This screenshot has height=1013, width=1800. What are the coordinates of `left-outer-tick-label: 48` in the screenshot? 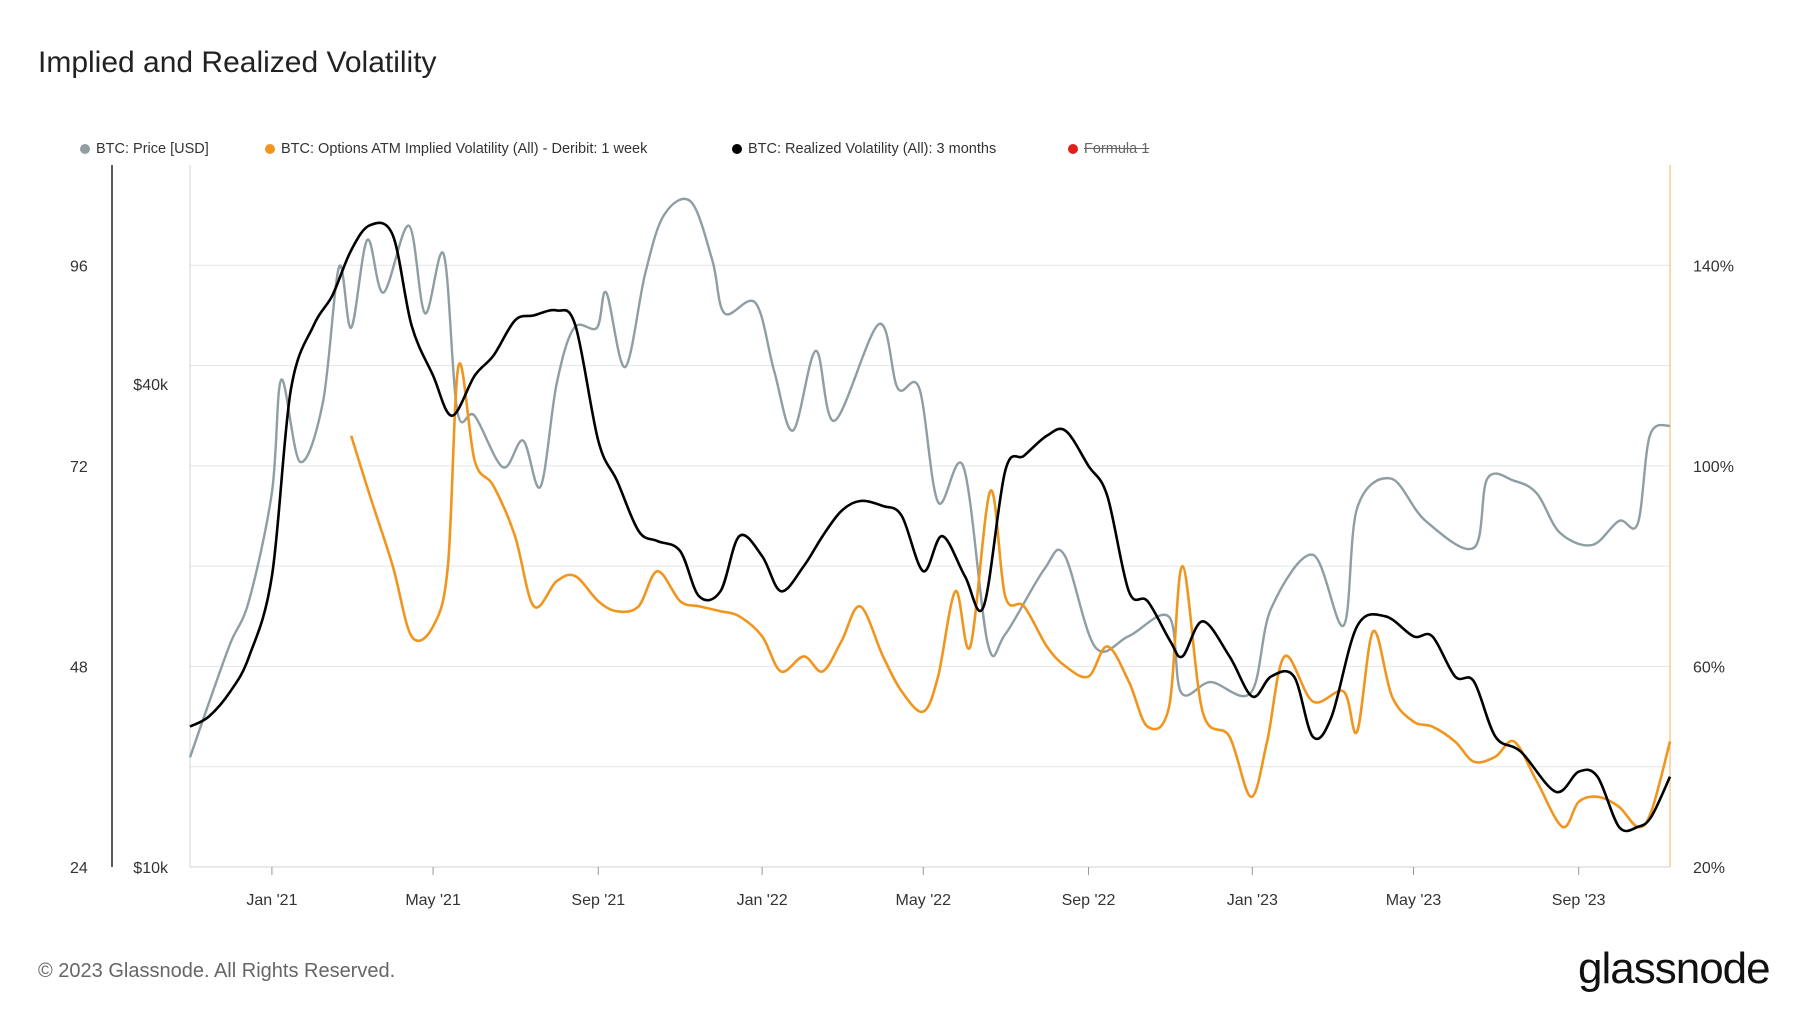 It's located at (79, 667).